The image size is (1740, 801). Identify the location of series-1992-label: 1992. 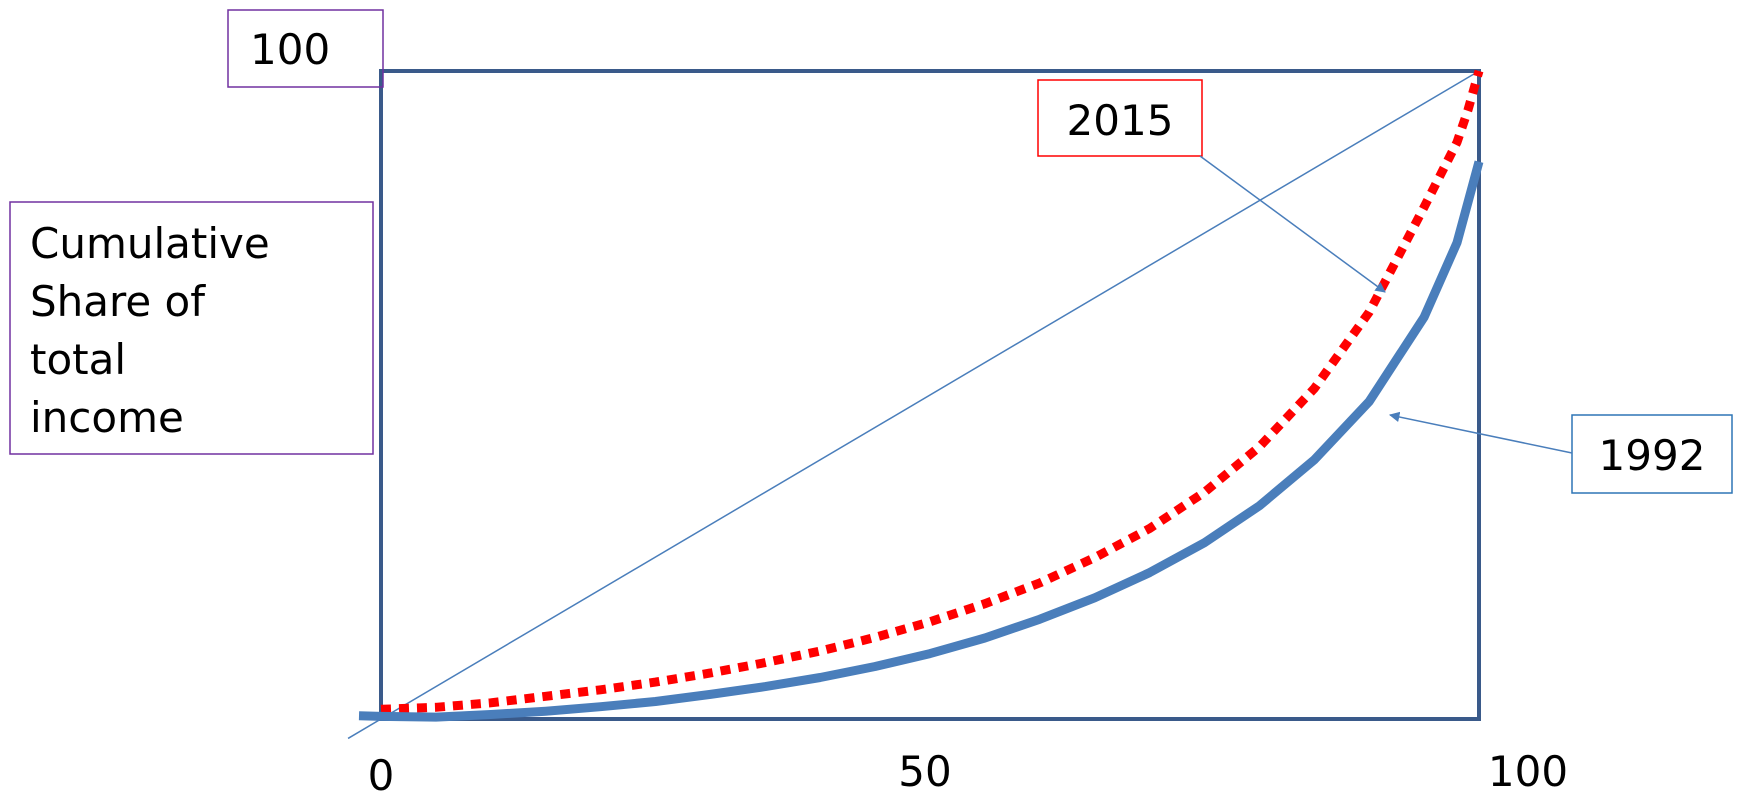
(1652, 455).